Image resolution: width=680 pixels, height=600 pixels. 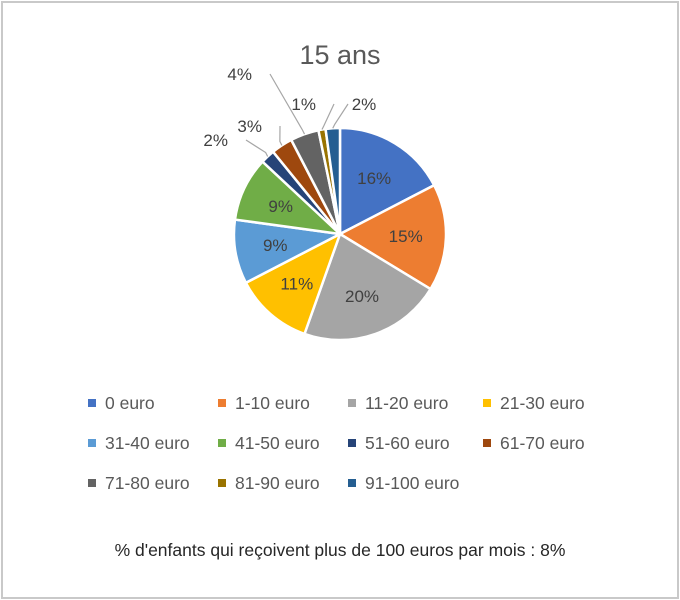 What do you see at coordinates (275, 245) in the screenshot?
I see `data-label-31-40-euro: 9%` at bounding box center [275, 245].